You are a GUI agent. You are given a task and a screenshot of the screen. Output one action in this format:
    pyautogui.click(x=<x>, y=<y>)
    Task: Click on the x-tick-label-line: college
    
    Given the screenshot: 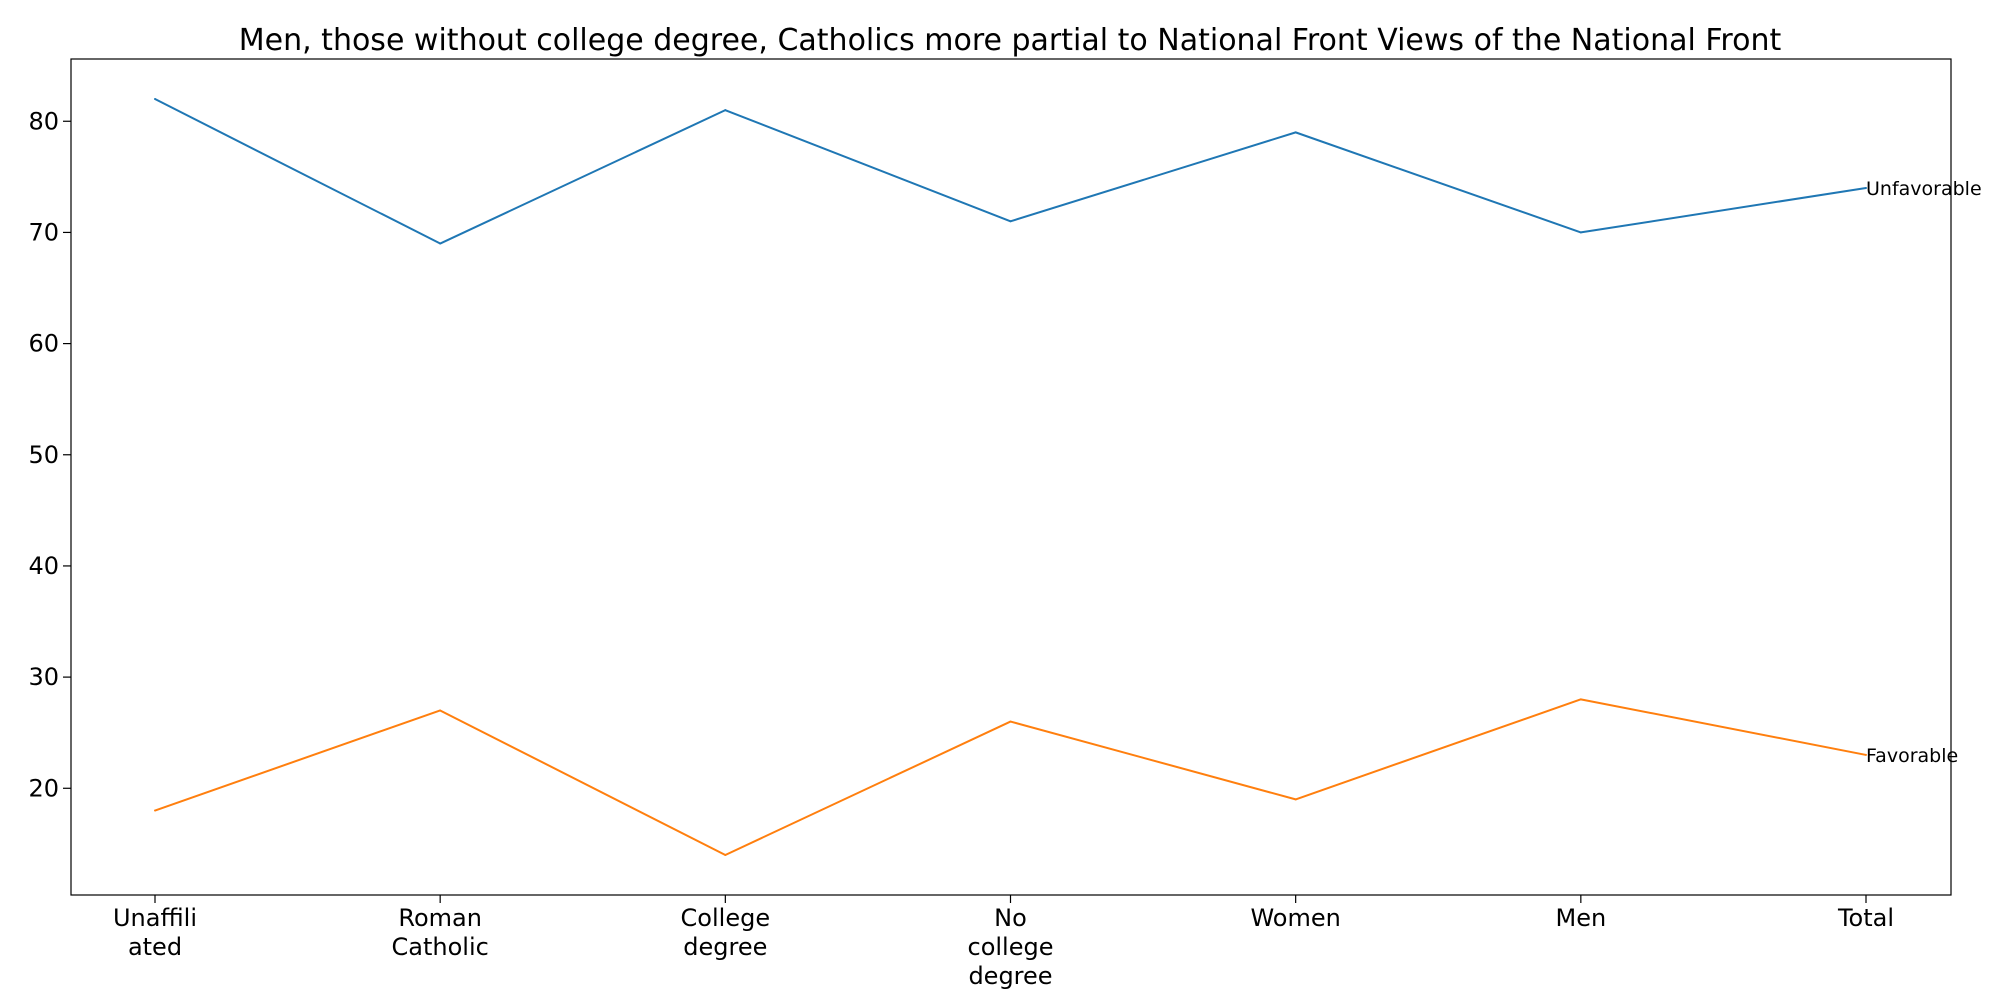 What is the action you would take?
    pyautogui.click(x=1011, y=947)
    